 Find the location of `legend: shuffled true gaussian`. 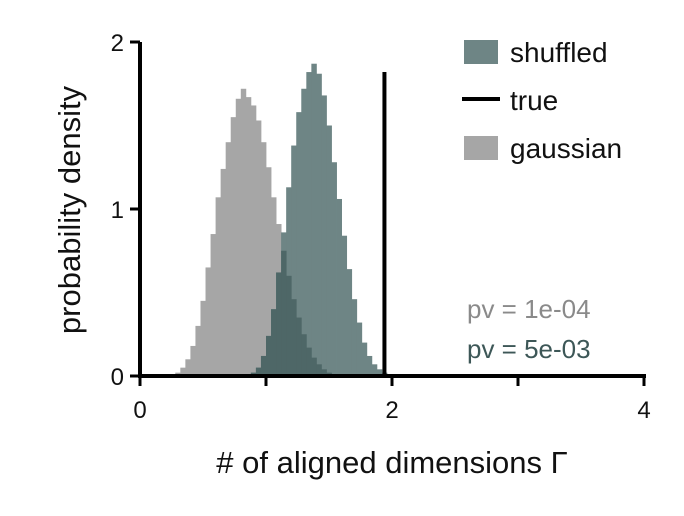

legend: shuffled true gaussian is located at coordinates (542, 100).